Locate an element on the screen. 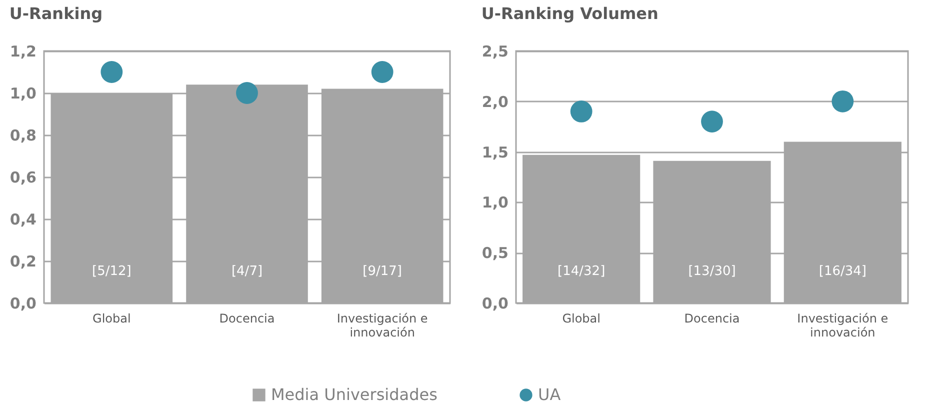  legend-label: UA is located at coordinates (549, 394).